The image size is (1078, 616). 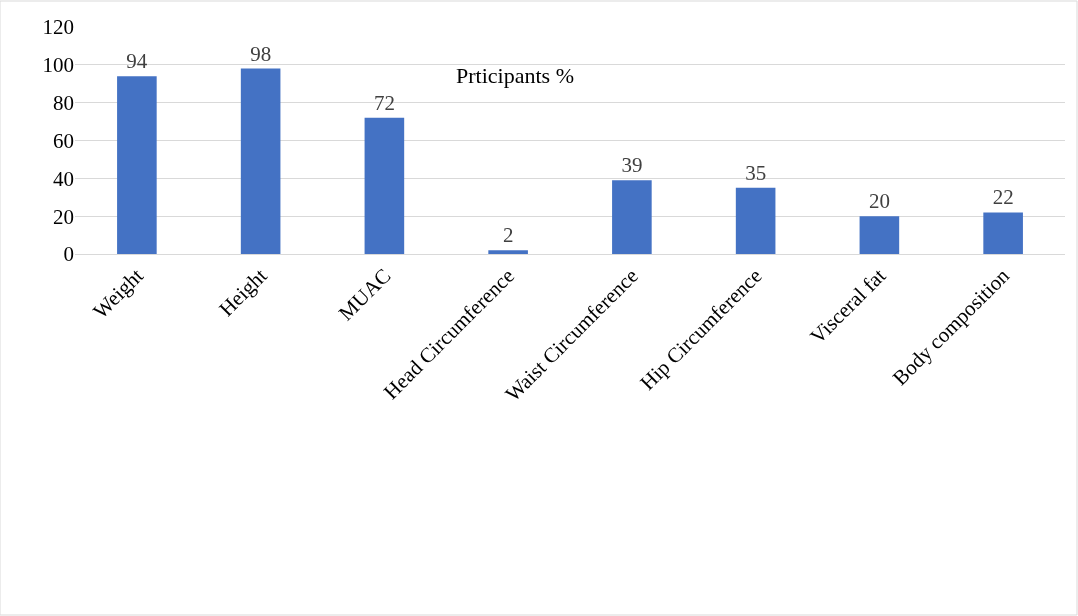 I want to click on text: Prticipants %, so click(x=515, y=75).